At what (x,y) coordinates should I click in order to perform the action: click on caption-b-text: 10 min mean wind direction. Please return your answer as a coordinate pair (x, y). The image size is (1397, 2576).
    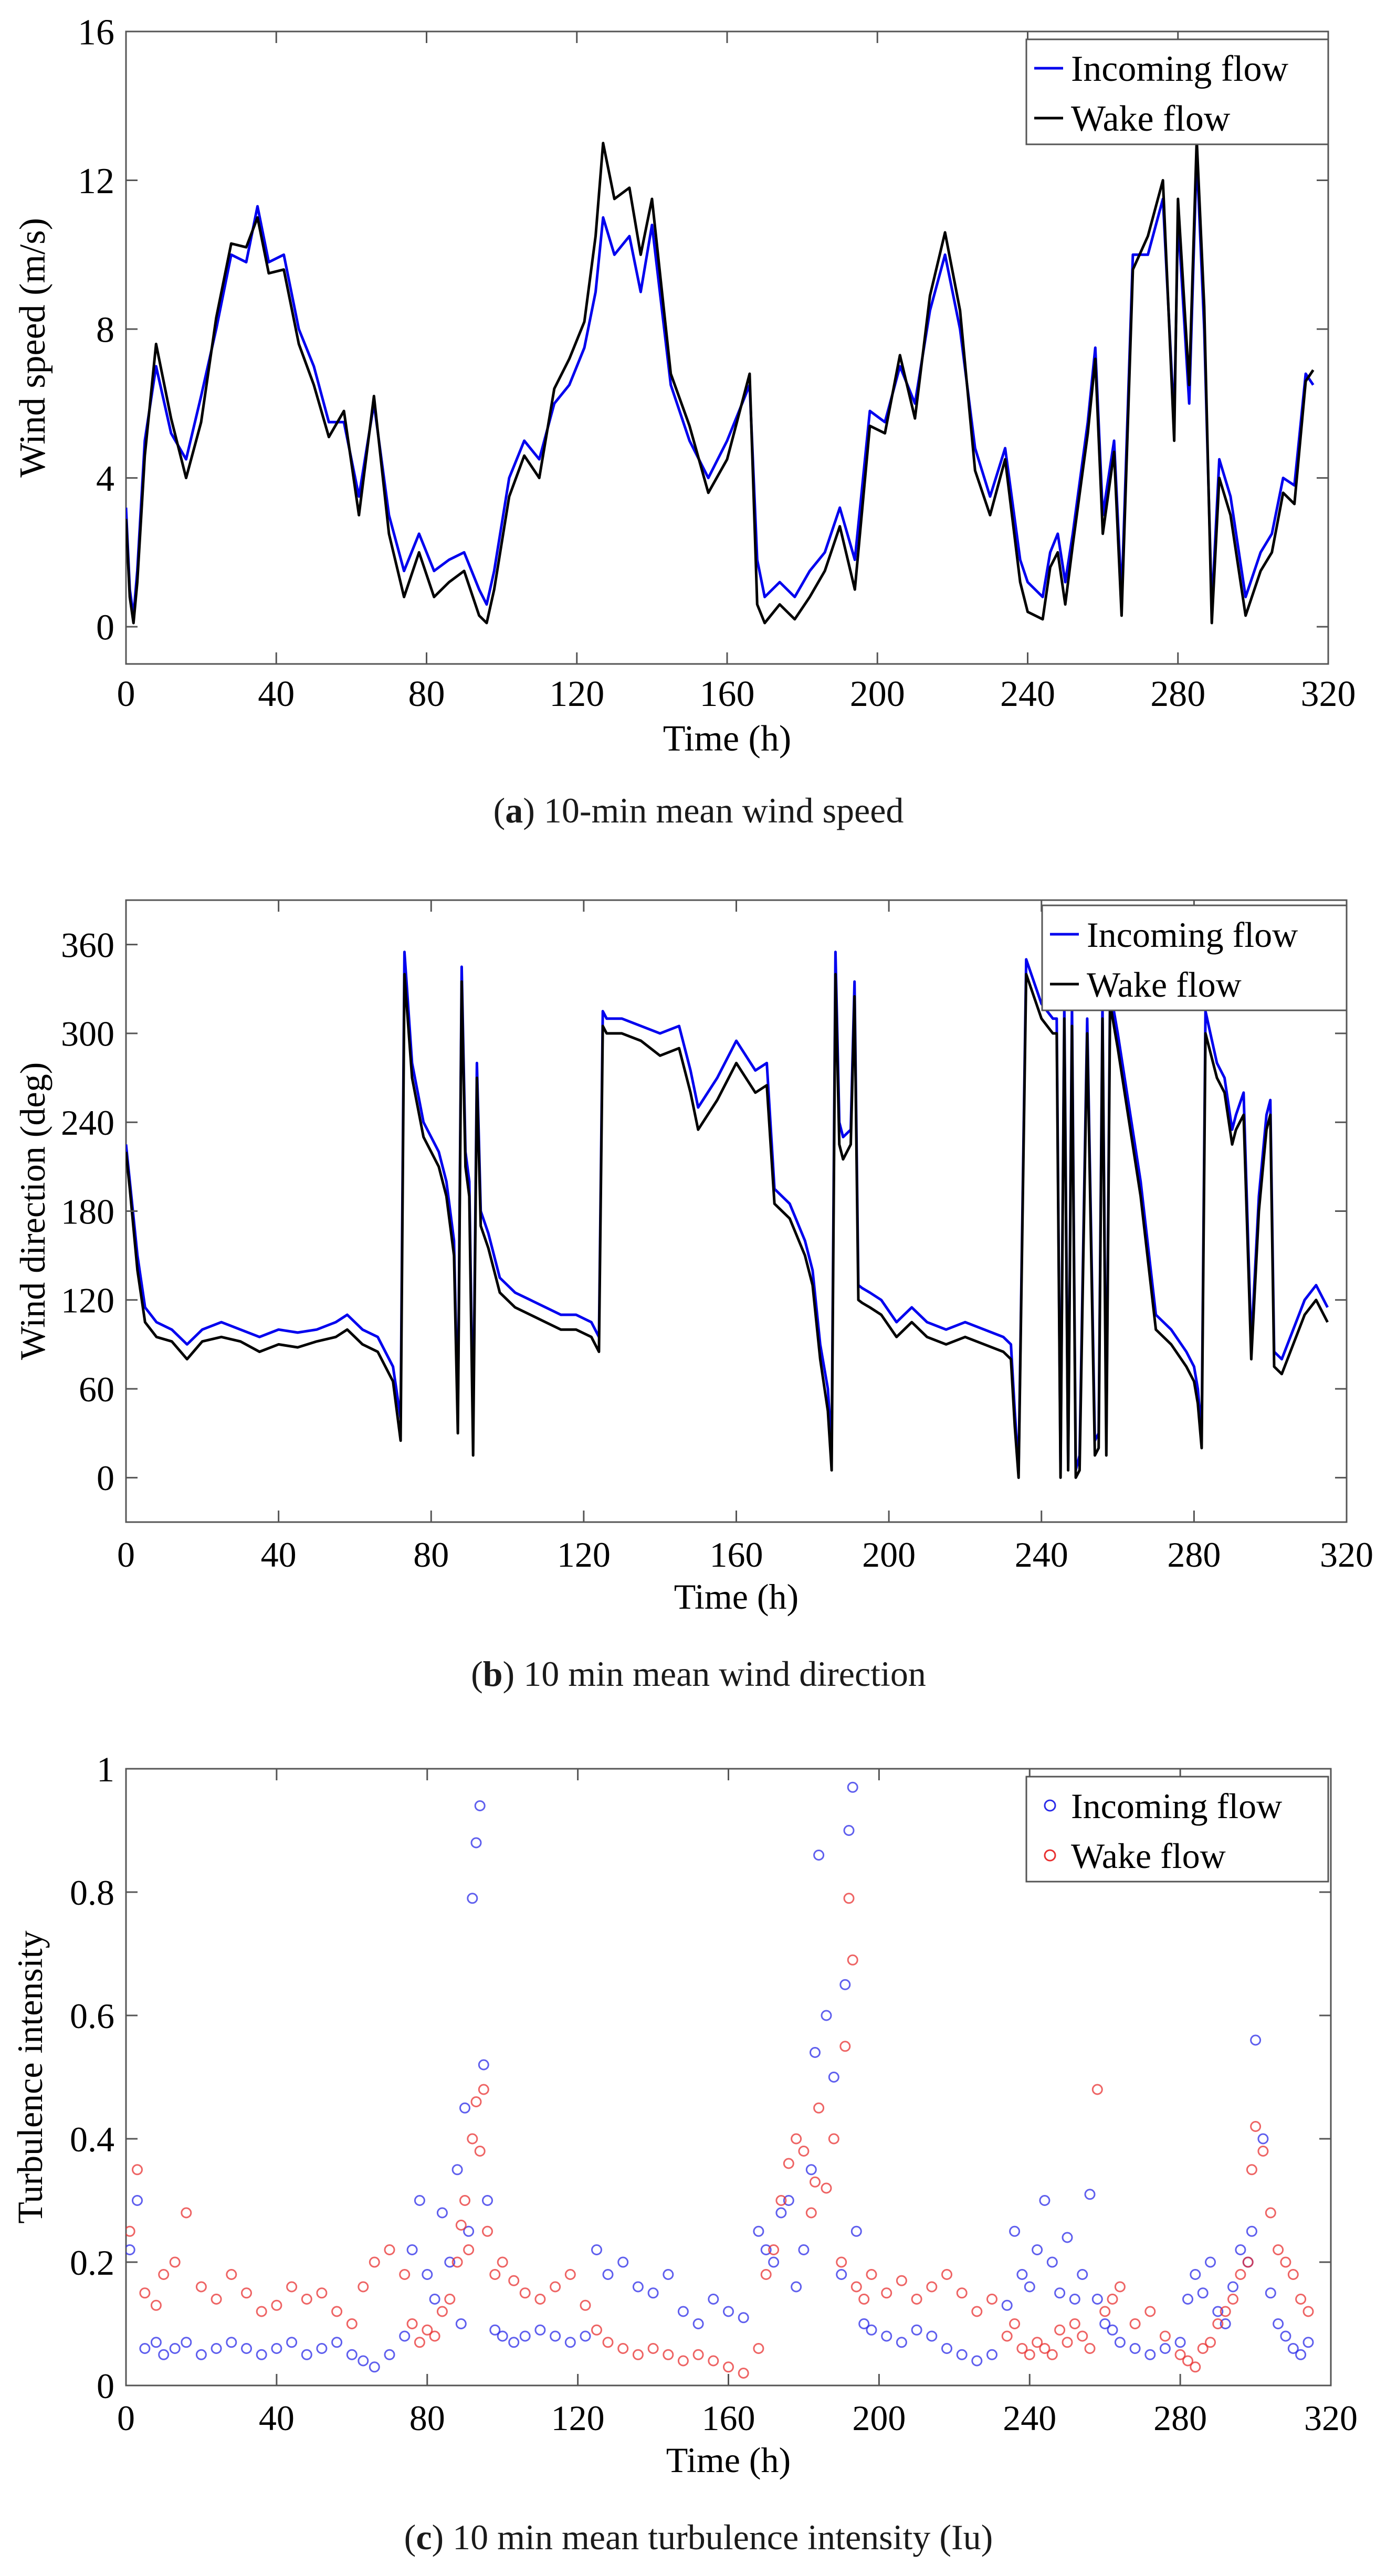
    Looking at the image, I should click on (720, 1674).